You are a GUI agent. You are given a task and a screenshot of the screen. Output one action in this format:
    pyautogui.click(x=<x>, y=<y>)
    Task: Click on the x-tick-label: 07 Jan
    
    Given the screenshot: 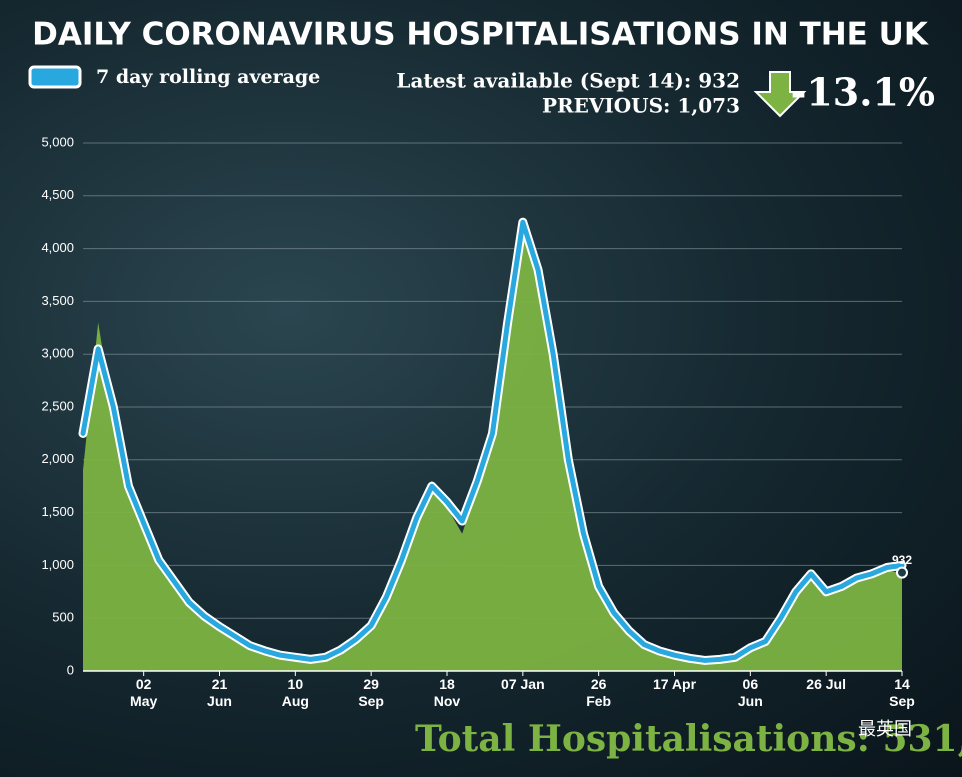 What is the action you would take?
    pyautogui.click(x=523, y=684)
    